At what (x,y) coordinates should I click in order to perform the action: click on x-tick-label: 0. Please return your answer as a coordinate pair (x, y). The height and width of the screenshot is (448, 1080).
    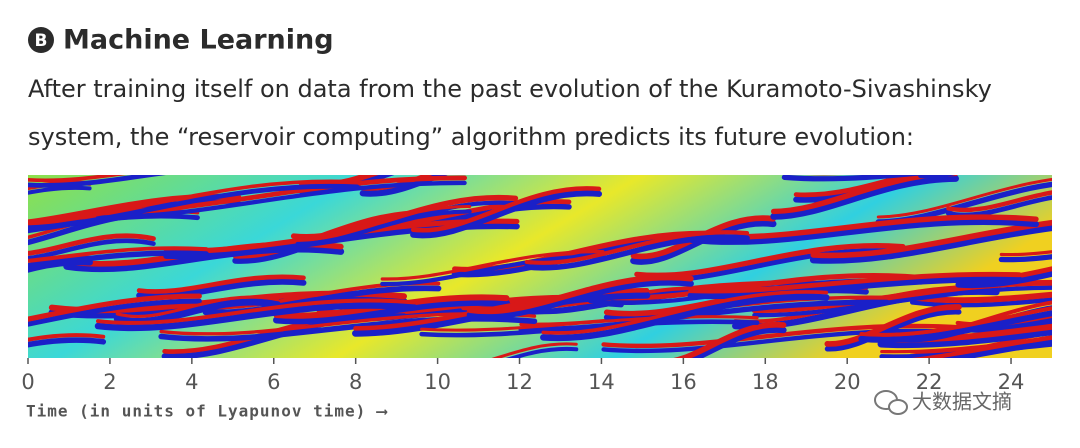
    Looking at the image, I should click on (27, 382).